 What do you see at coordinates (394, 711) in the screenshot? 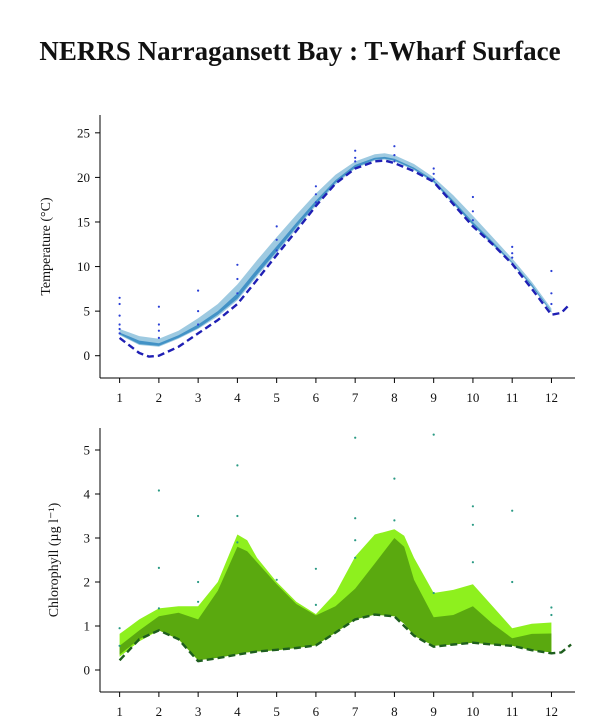
I see `x-tick-label: 8` at bounding box center [394, 711].